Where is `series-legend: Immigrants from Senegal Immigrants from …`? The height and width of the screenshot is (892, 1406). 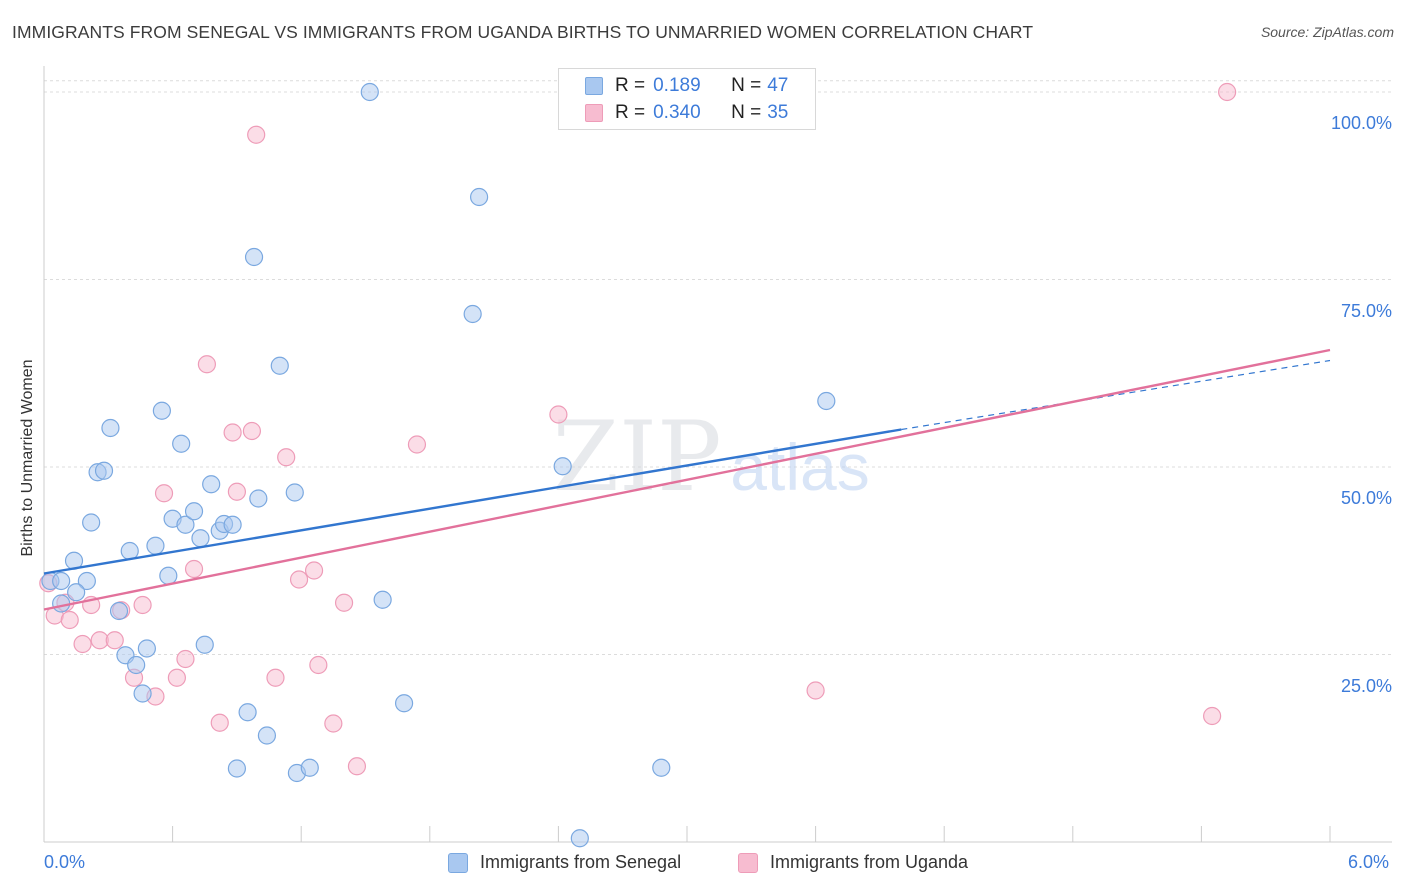 series-legend: Immigrants from Senegal Immigrants from … is located at coordinates (703, 865).